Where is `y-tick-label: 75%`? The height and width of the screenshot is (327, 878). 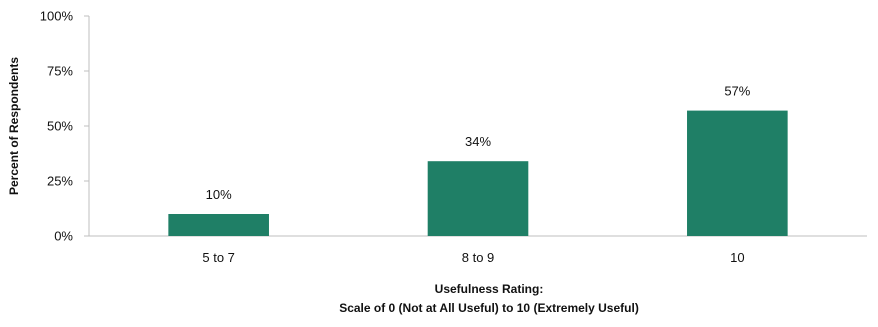
y-tick-label: 75% is located at coordinates (60, 71).